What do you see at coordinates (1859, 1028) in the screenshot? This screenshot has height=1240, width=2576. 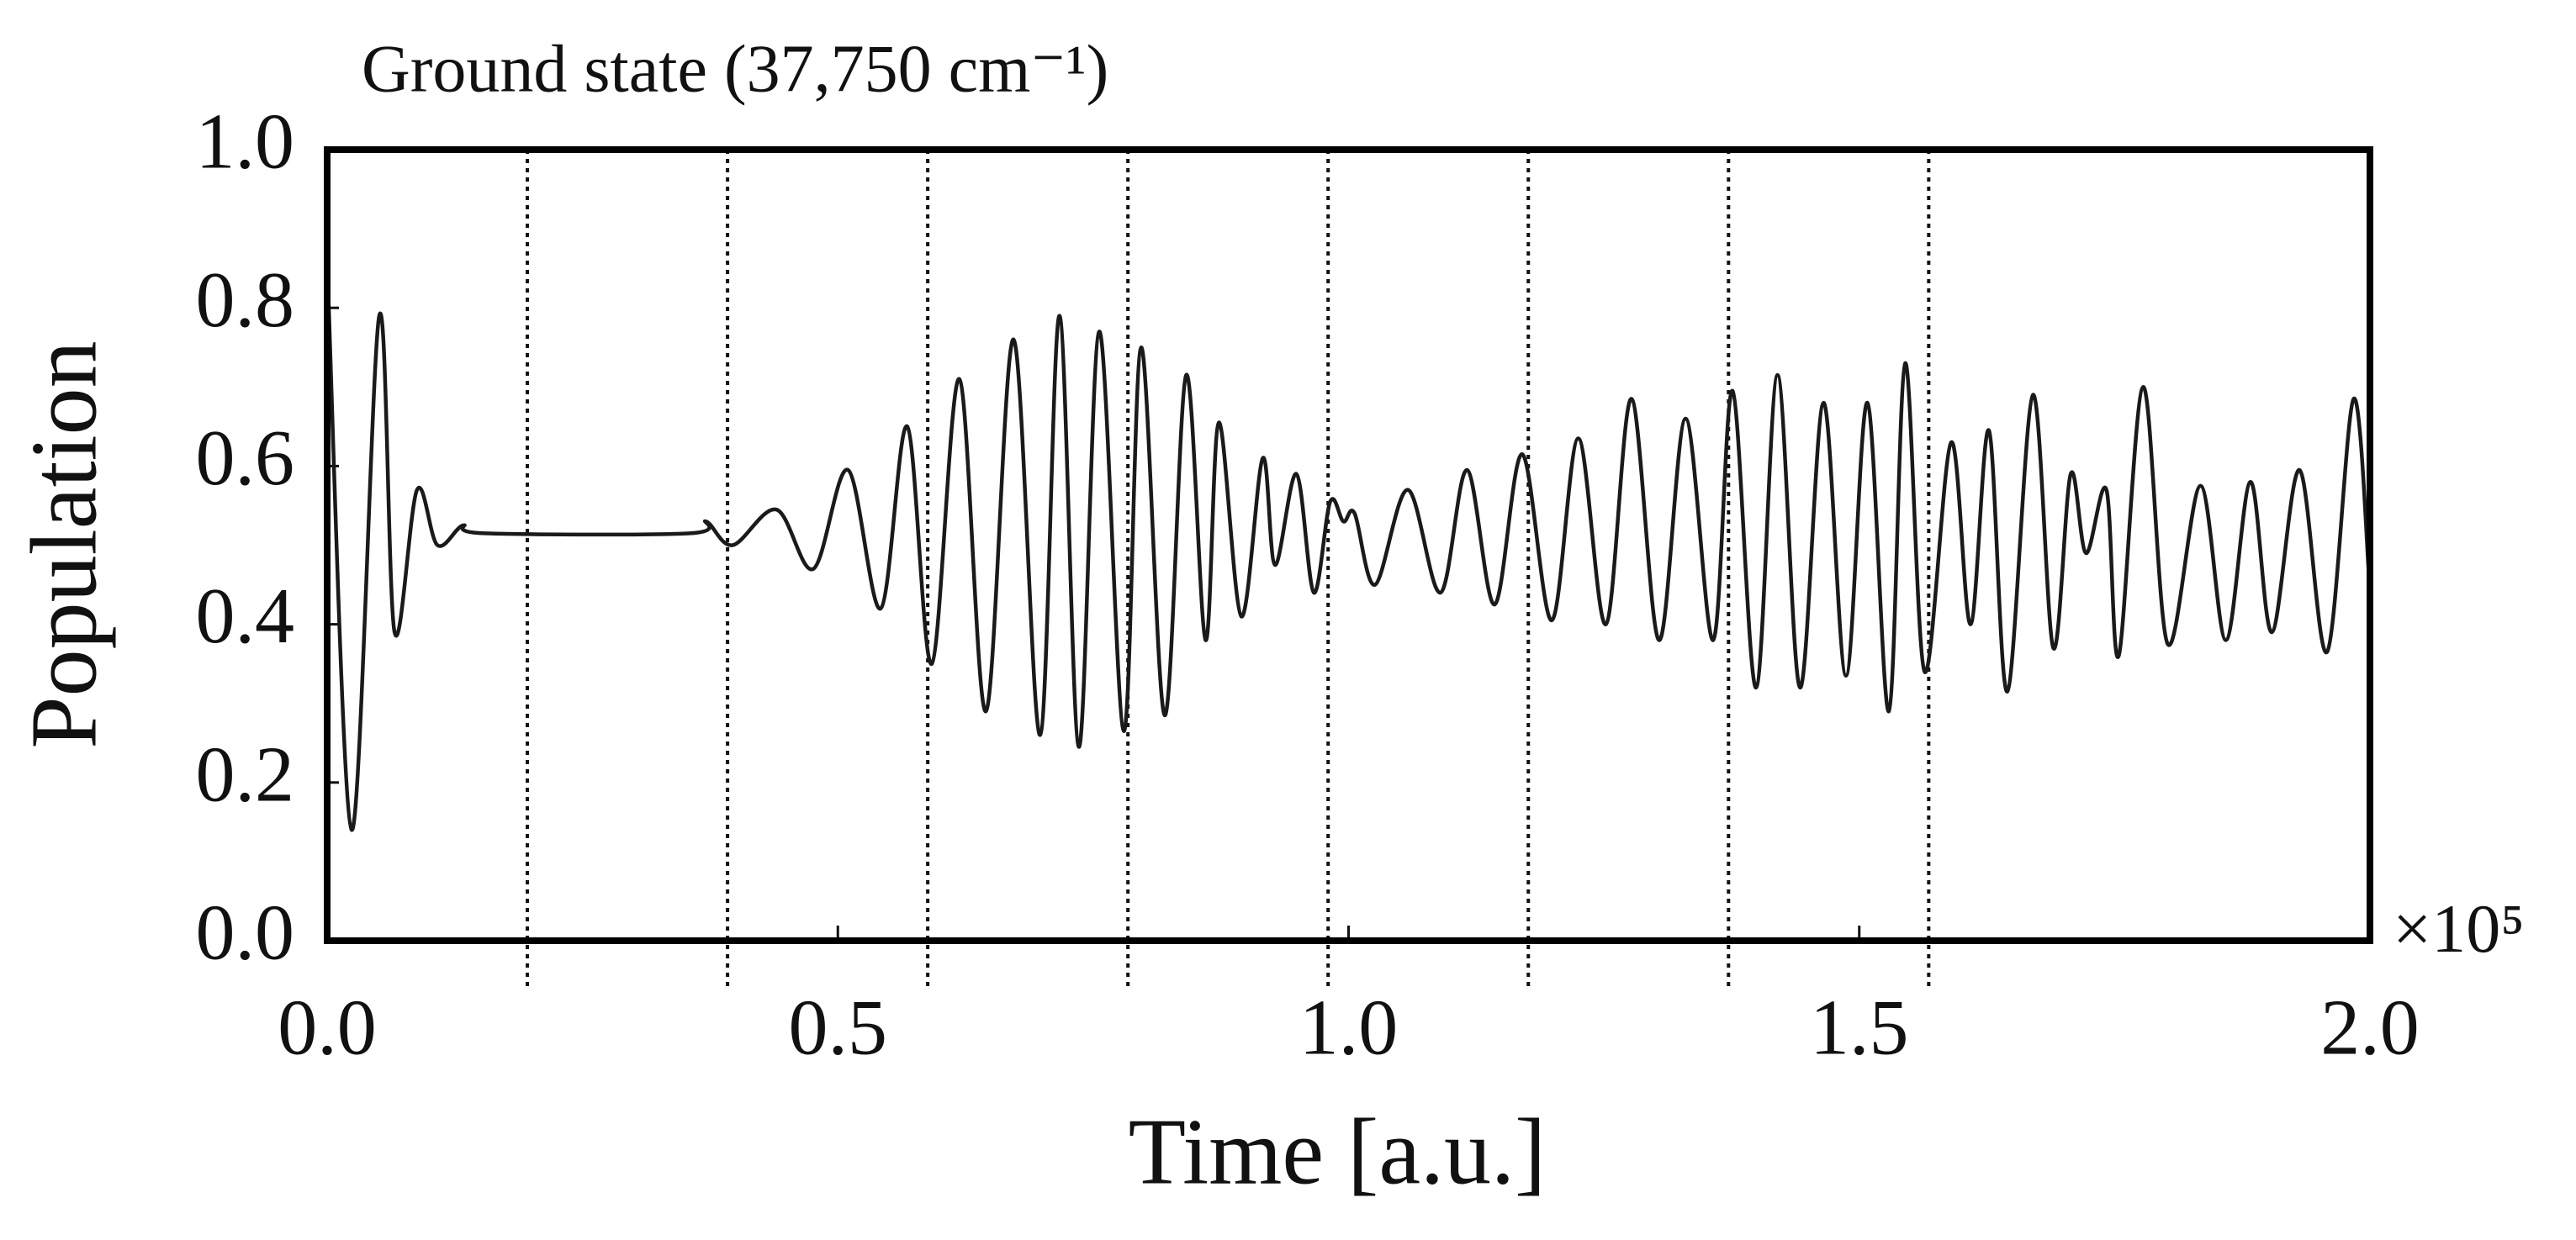 I see `x-tick-label: 1.5` at bounding box center [1859, 1028].